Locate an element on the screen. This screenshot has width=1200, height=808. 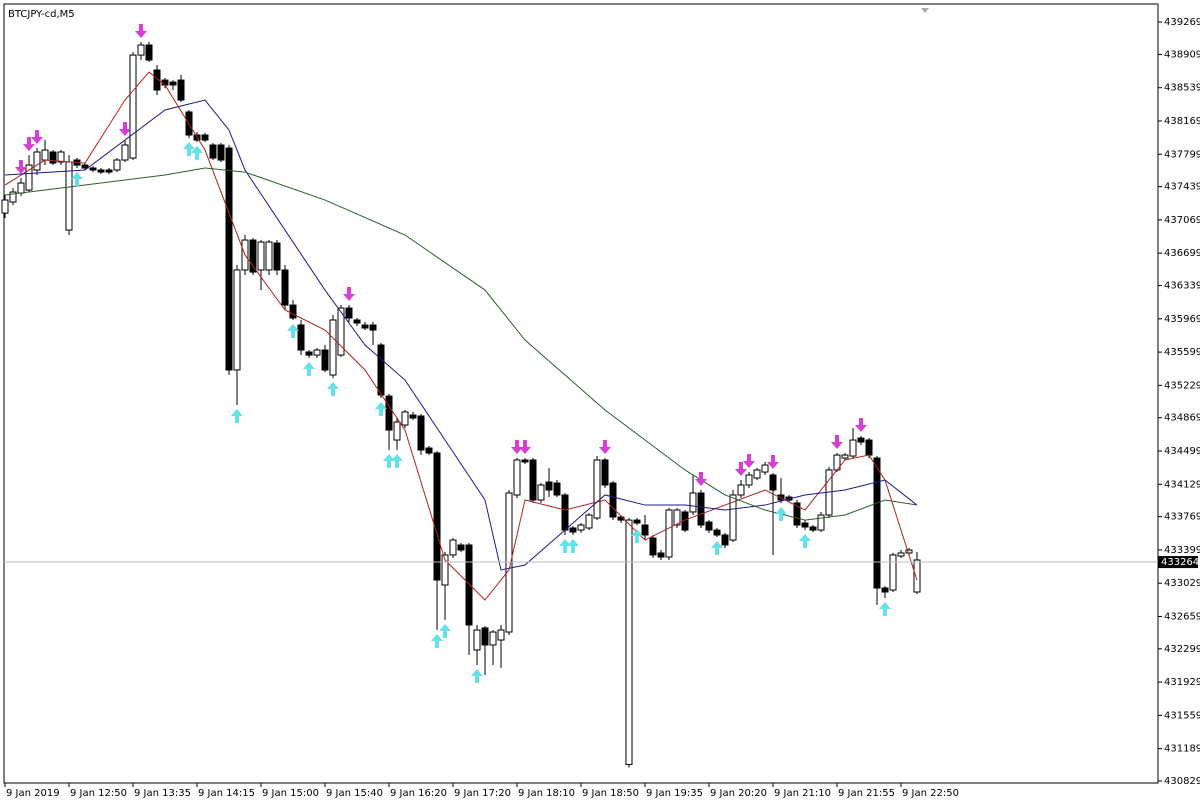
y-tick-label: 431559 is located at coordinates (1182, 715).